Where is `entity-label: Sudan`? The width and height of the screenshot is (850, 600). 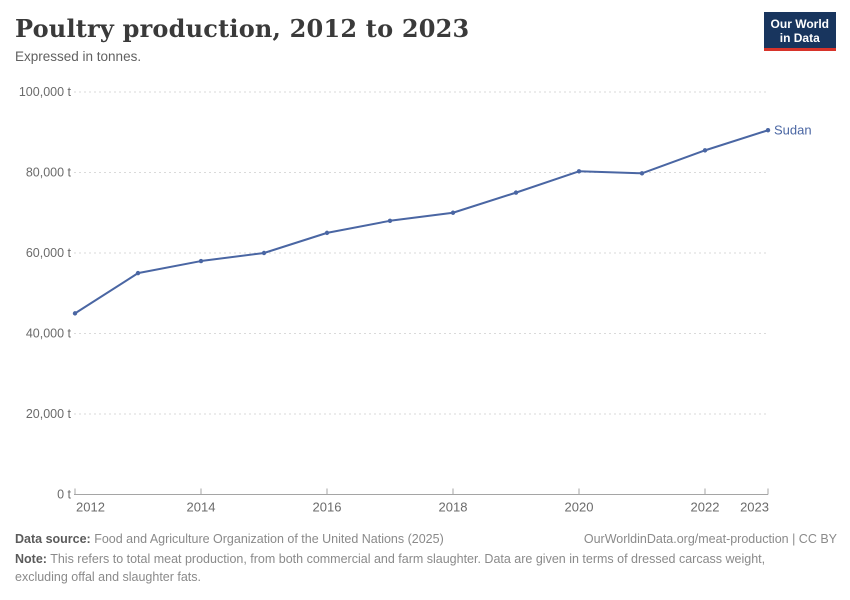
entity-label: Sudan is located at coordinates (793, 130).